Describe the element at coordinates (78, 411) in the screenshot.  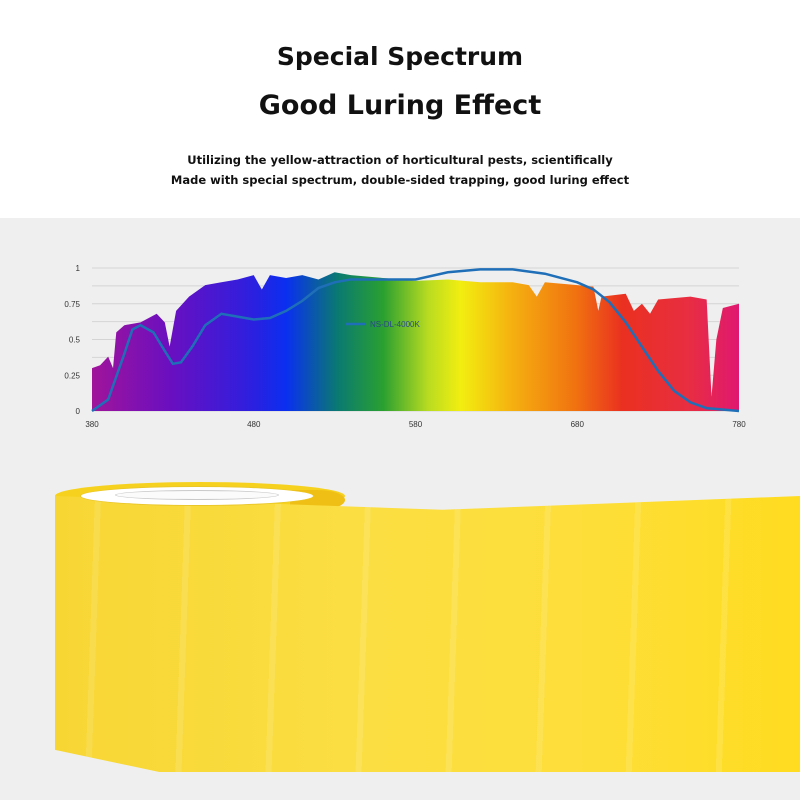
I see `y-tick-label: 0` at that location.